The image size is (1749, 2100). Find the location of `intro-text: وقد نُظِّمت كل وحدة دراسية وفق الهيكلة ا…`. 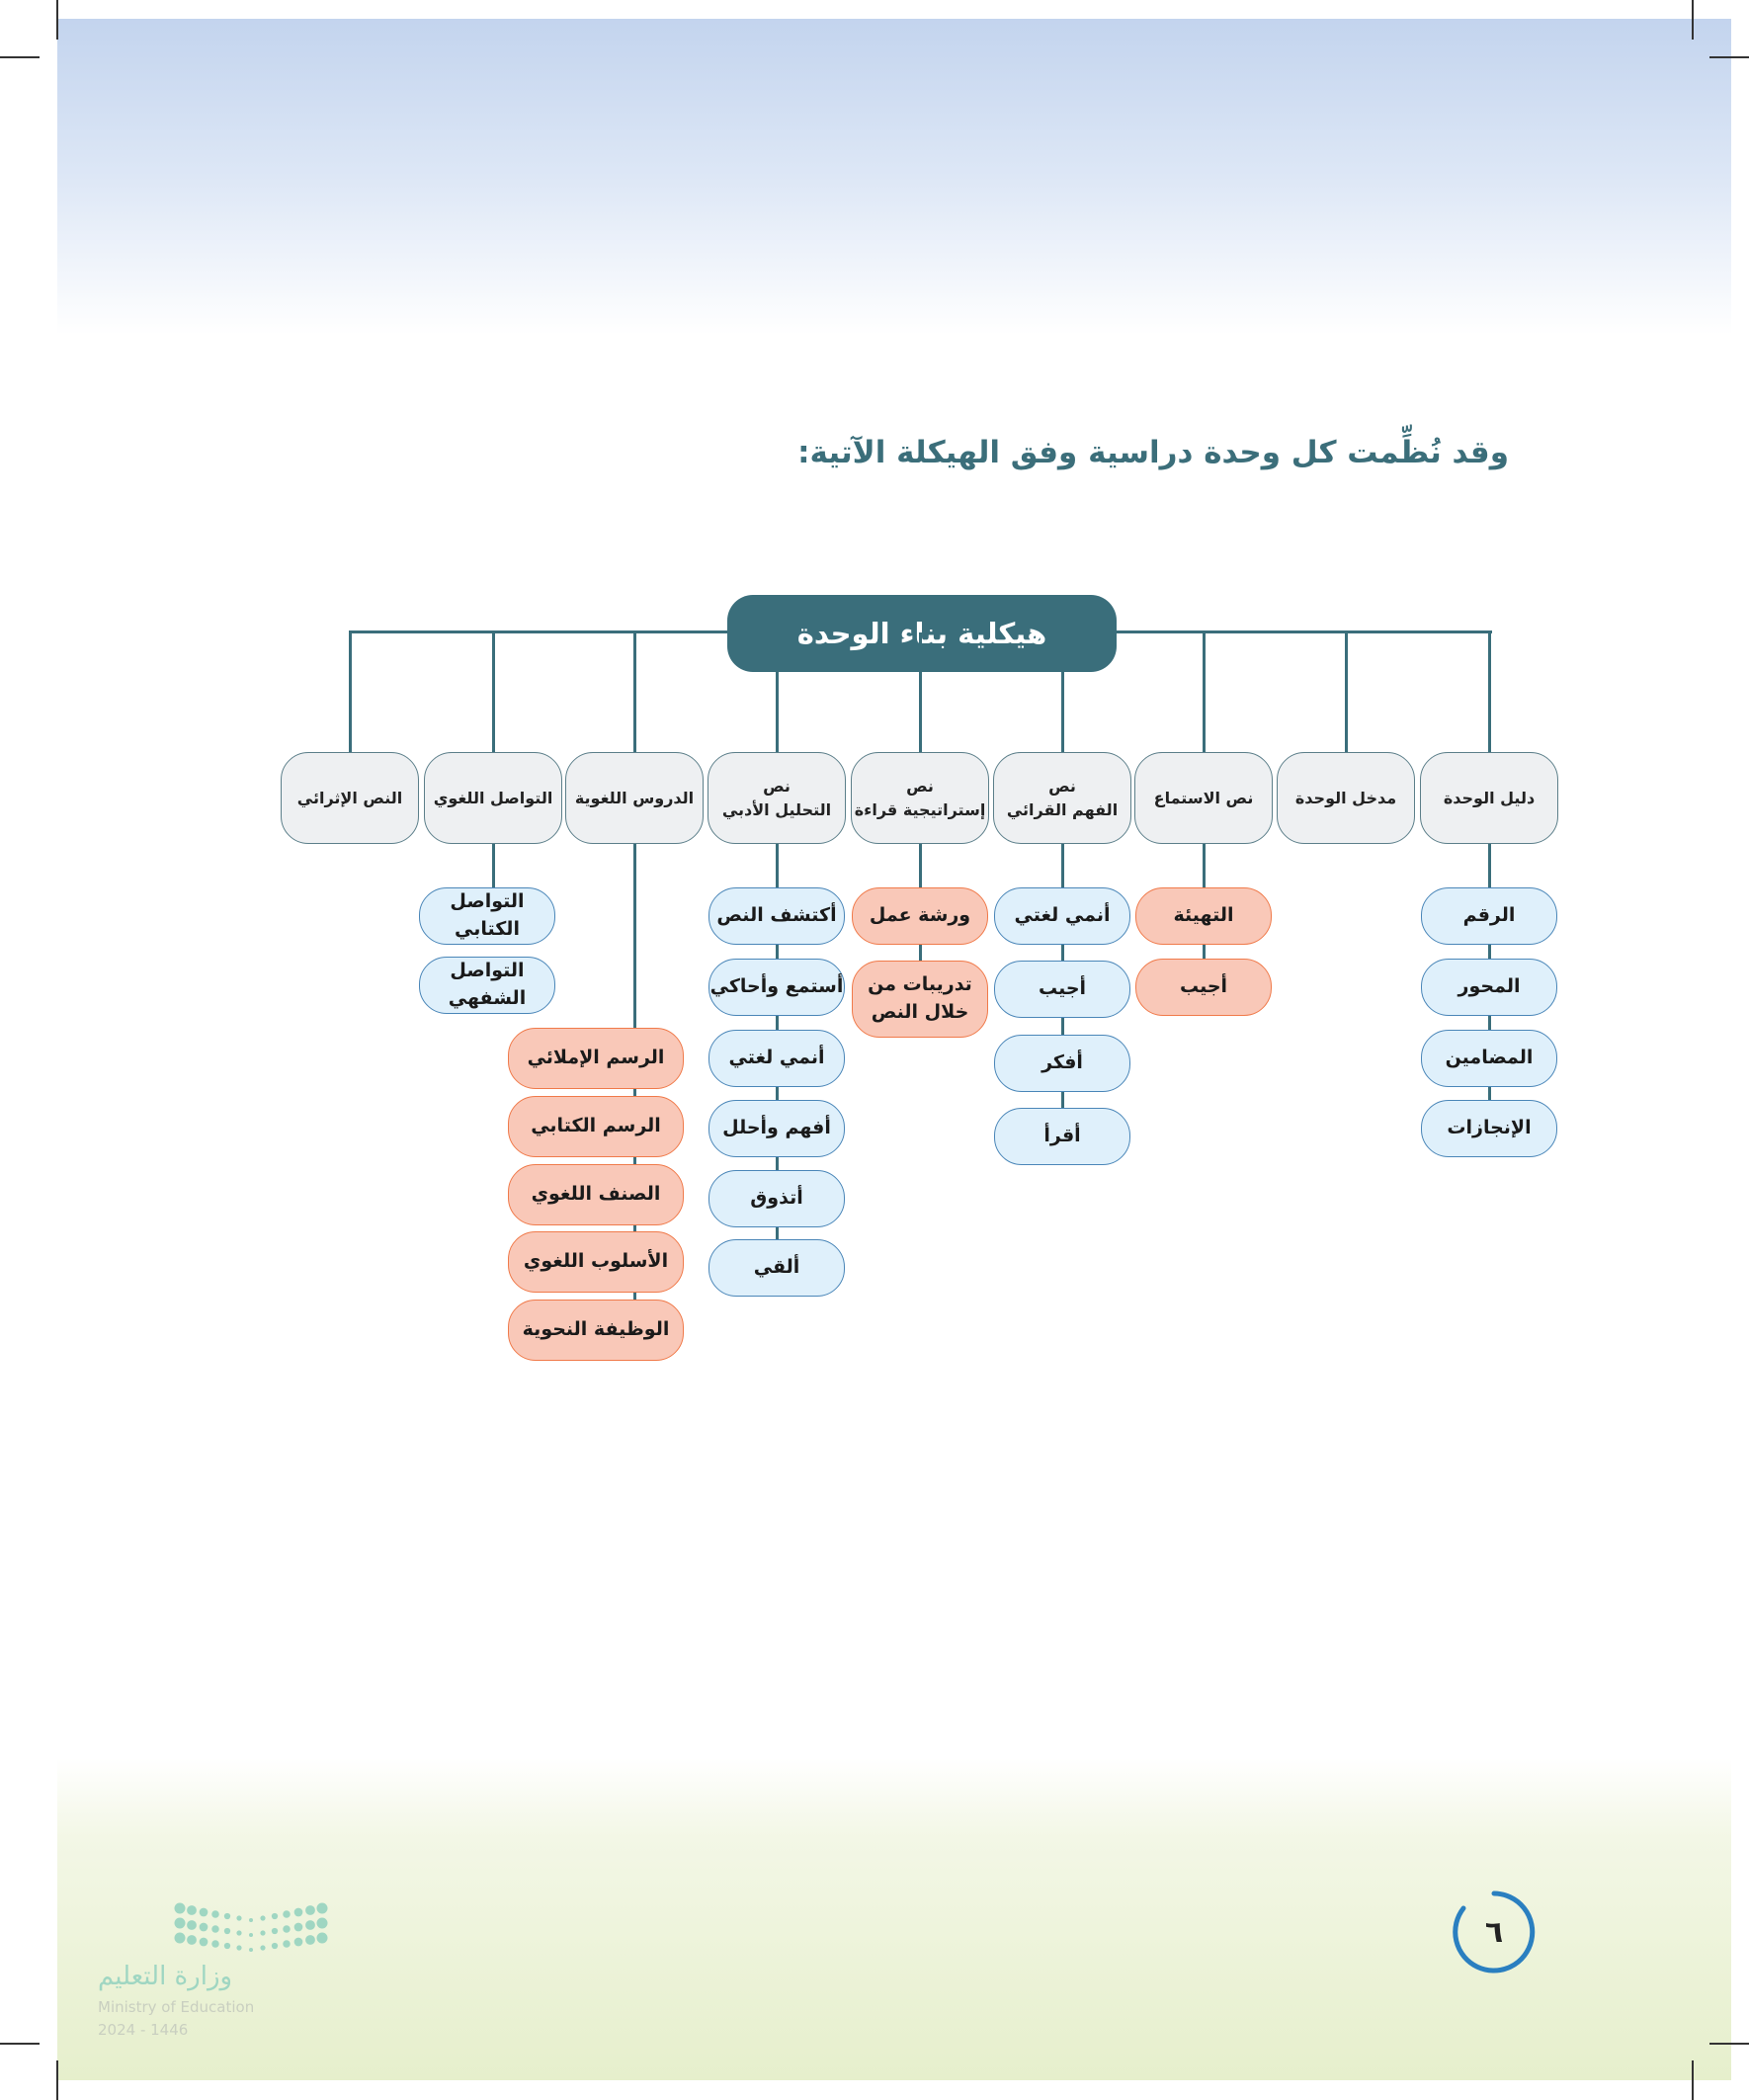

intro-text: وقد نُظِّمت كل وحدة دراسية وفق الهيكلة ا… is located at coordinates (1153, 452).